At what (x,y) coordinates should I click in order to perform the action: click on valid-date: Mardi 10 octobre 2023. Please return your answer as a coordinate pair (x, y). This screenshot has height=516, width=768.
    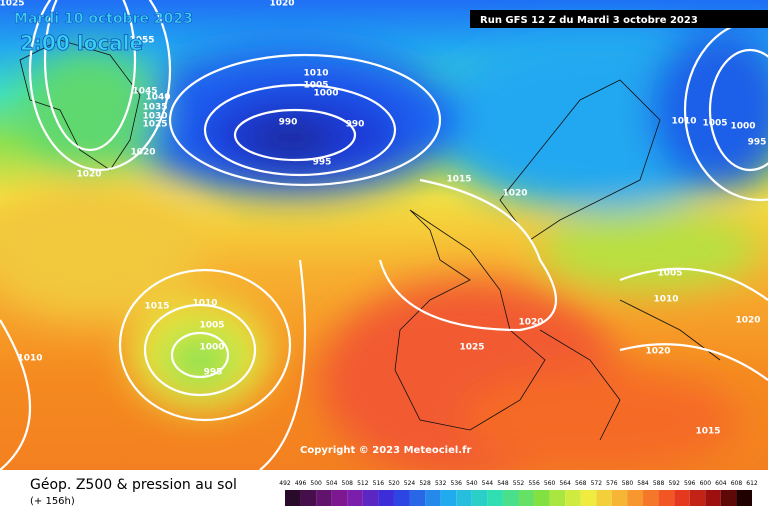
    Looking at the image, I should click on (103, 19).